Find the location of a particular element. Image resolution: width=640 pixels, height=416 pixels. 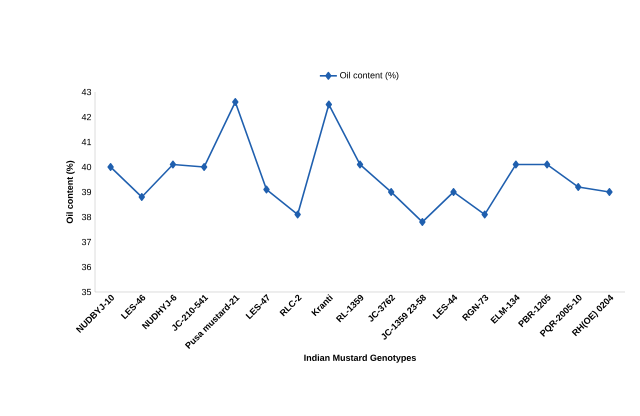

y-tick-label: 37 is located at coordinates (87, 242).